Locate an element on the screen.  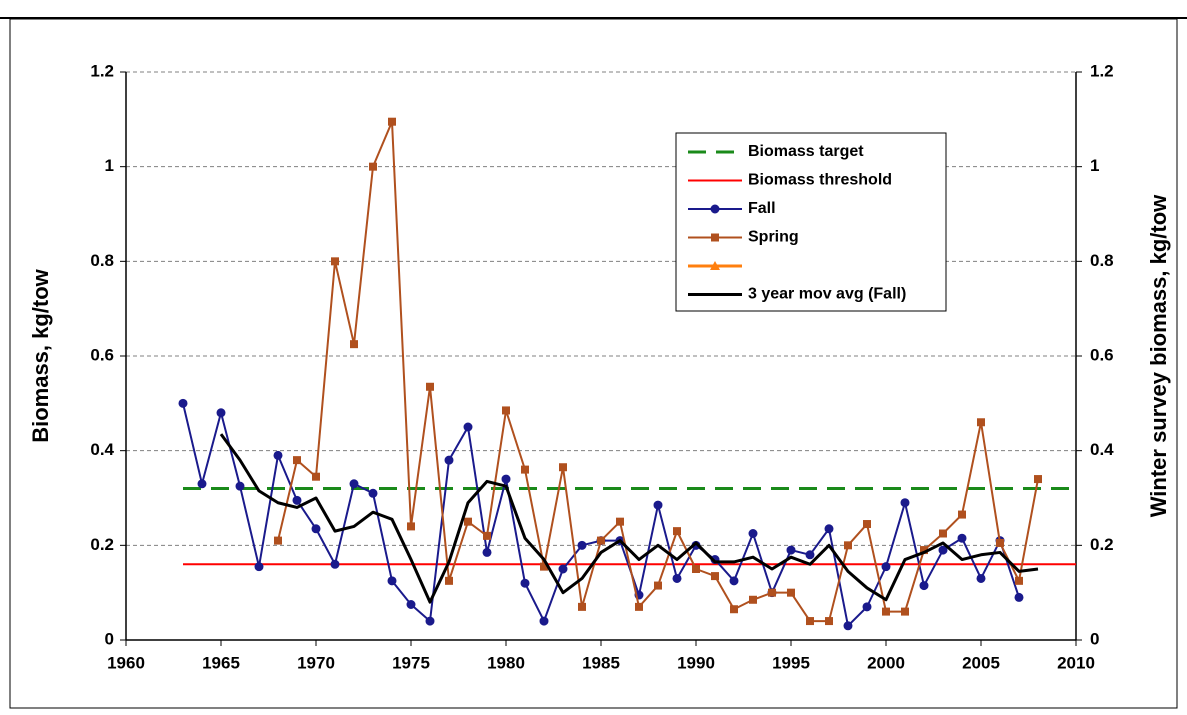
x-tick-label: 2000 is located at coordinates (886, 662).